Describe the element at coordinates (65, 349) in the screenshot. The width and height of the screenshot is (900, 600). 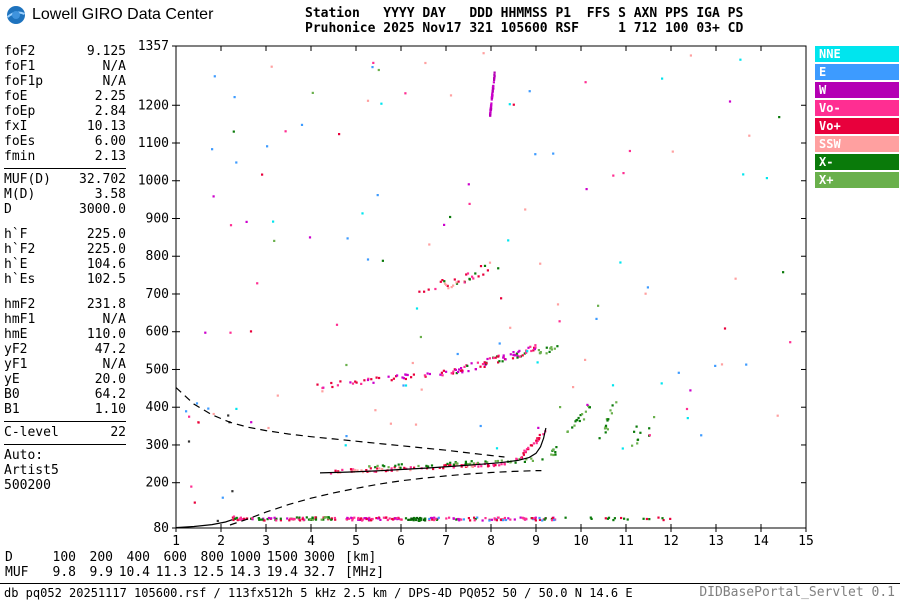
I see `param-yf2: yF2 47.2` at that location.